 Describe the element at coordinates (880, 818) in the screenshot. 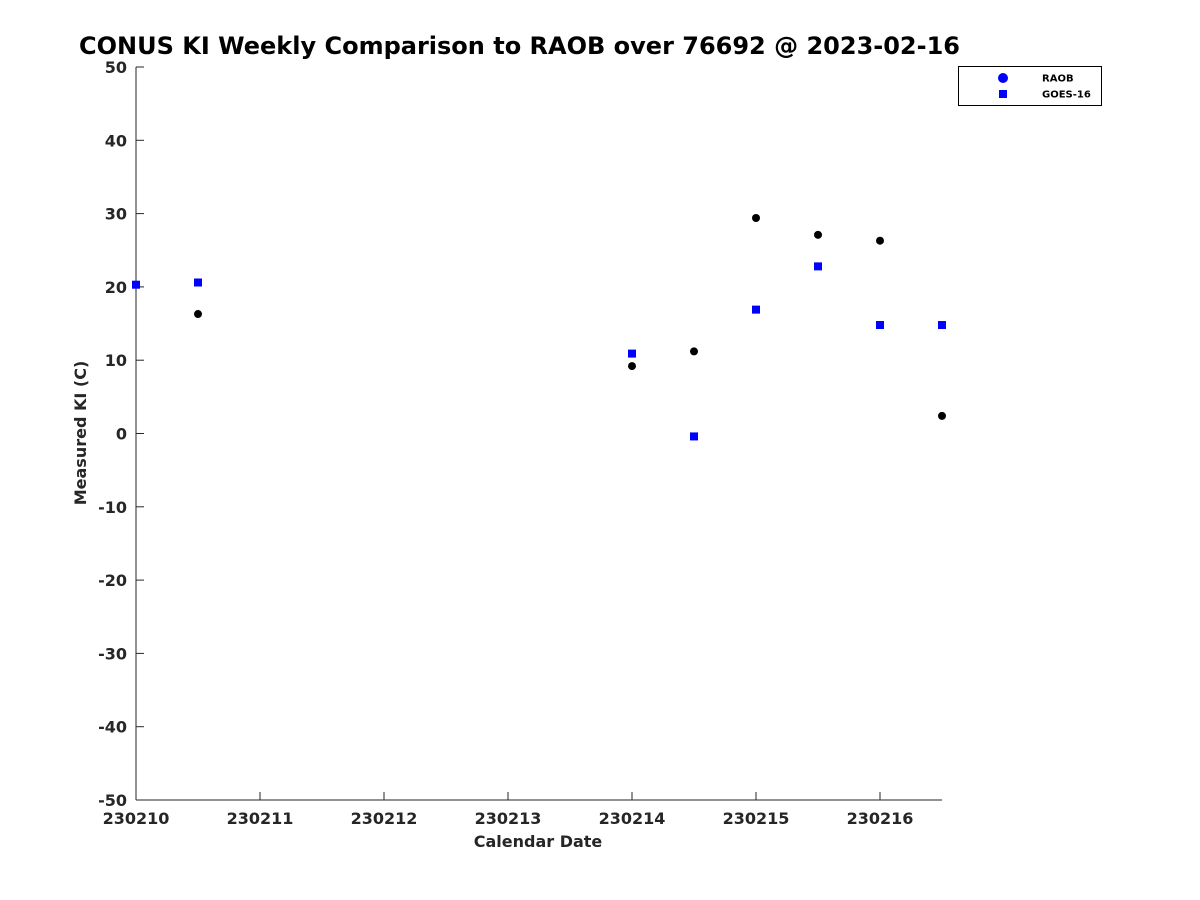

I see `x-tick-label: 230216` at that location.